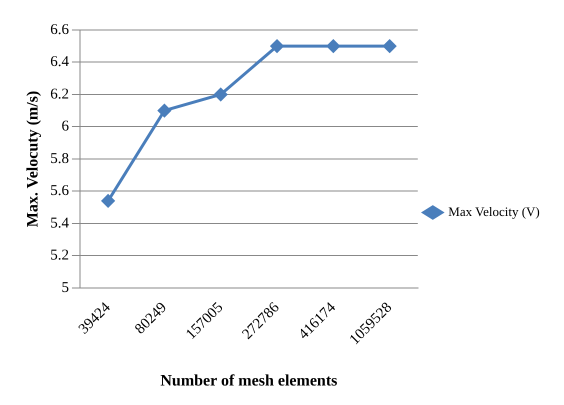 The width and height of the screenshot is (564, 405). Describe the element at coordinates (65, 126) in the screenshot. I see `y-tick-label: 6` at that location.